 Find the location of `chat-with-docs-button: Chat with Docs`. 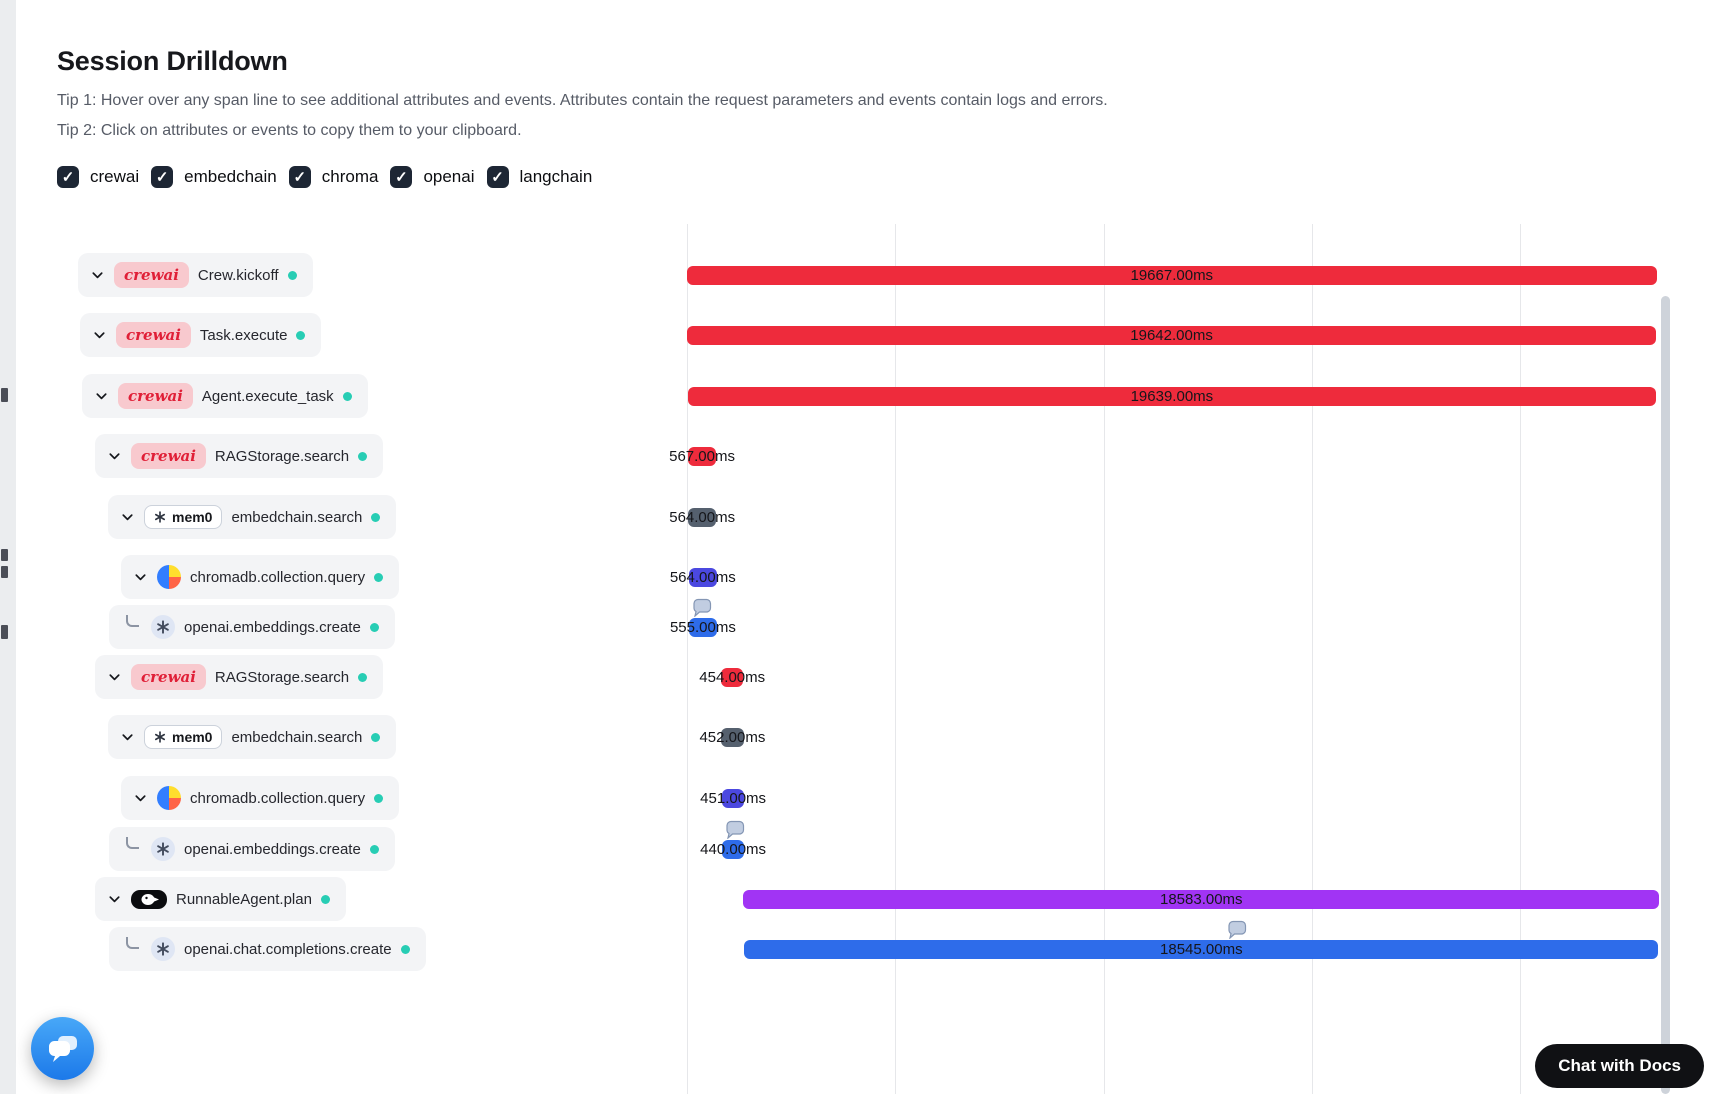

chat-with-docs-button: Chat with Docs is located at coordinates (1619, 1066).